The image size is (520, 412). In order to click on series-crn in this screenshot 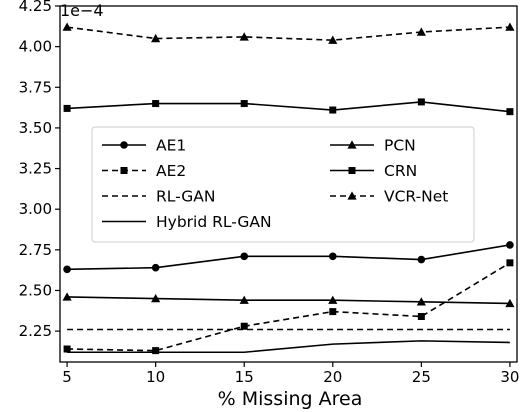, I will do `click(288, 107)`.